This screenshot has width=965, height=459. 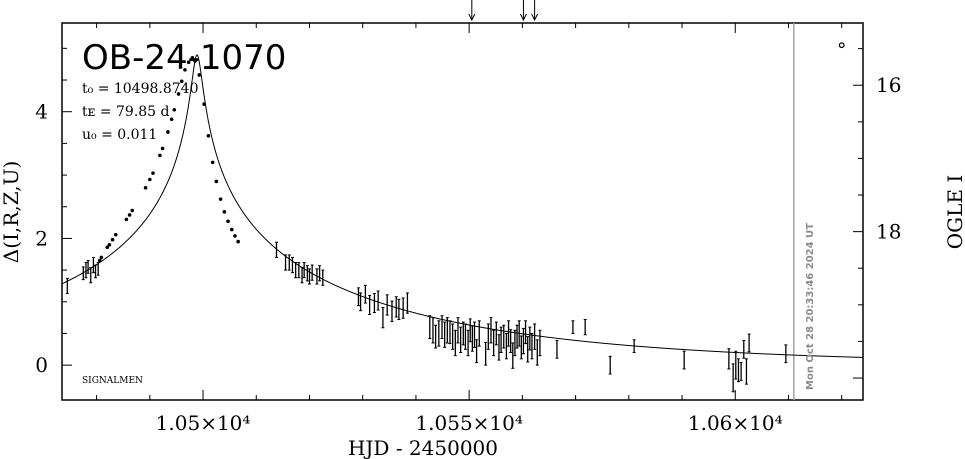 What do you see at coordinates (468, 423) in the screenshot?
I see `x-tick-label: 1.055×10⁴` at bounding box center [468, 423].